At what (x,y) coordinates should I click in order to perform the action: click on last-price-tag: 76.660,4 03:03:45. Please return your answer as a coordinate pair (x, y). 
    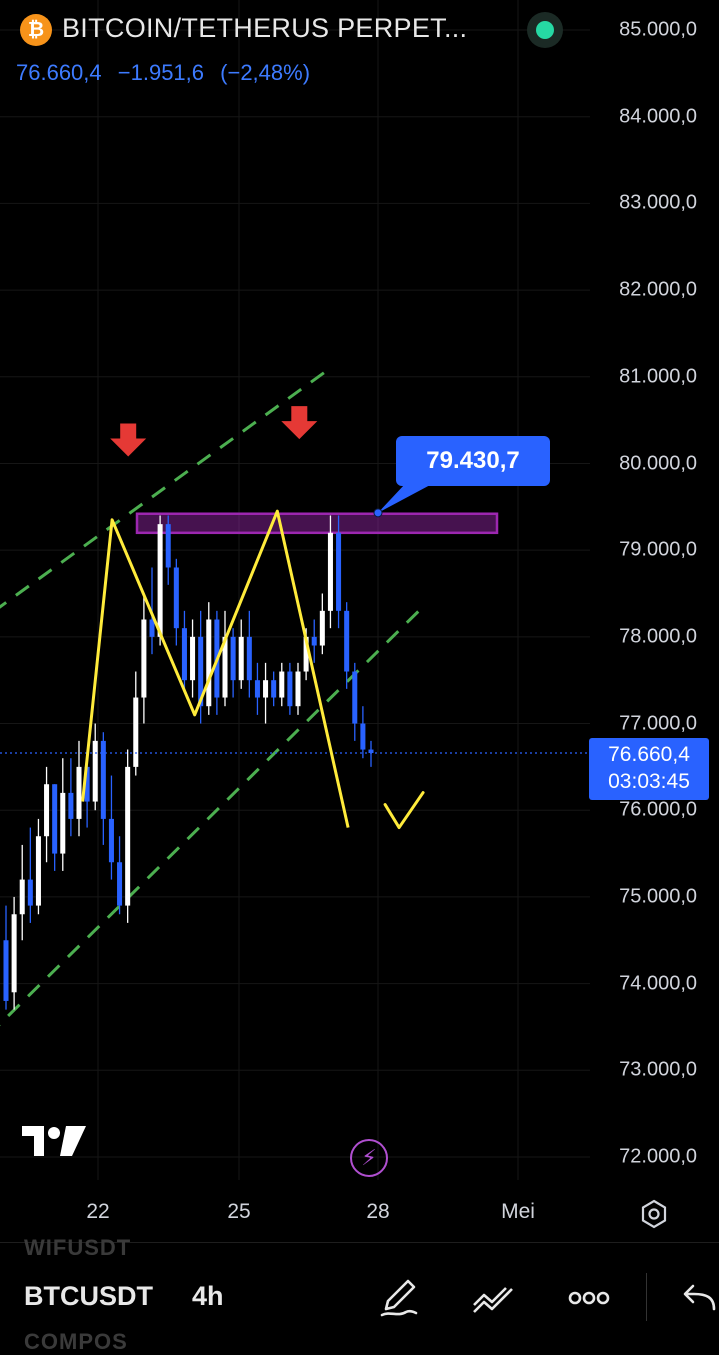
    Looking at the image, I should click on (649, 769).